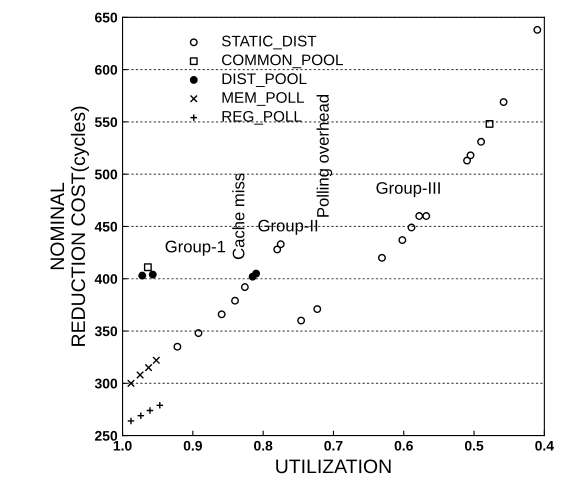  What do you see at coordinates (333, 445) in the screenshot?
I see `x-tick-label: 0.7` at bounding box center [333, 445].